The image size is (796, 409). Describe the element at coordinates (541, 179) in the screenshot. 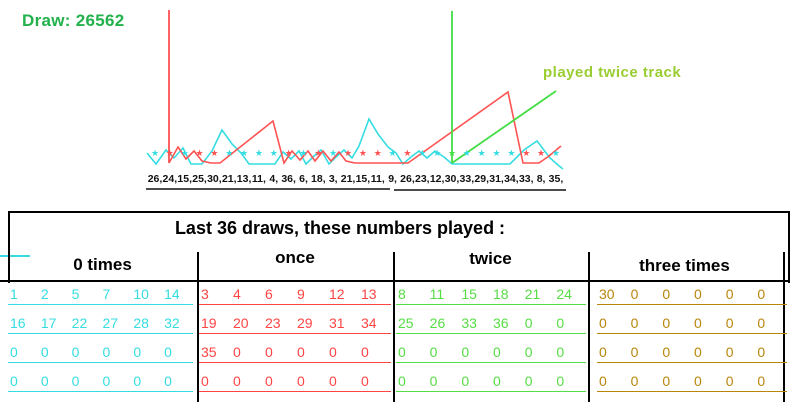

I see `draw-number-label: 8,` at that location.